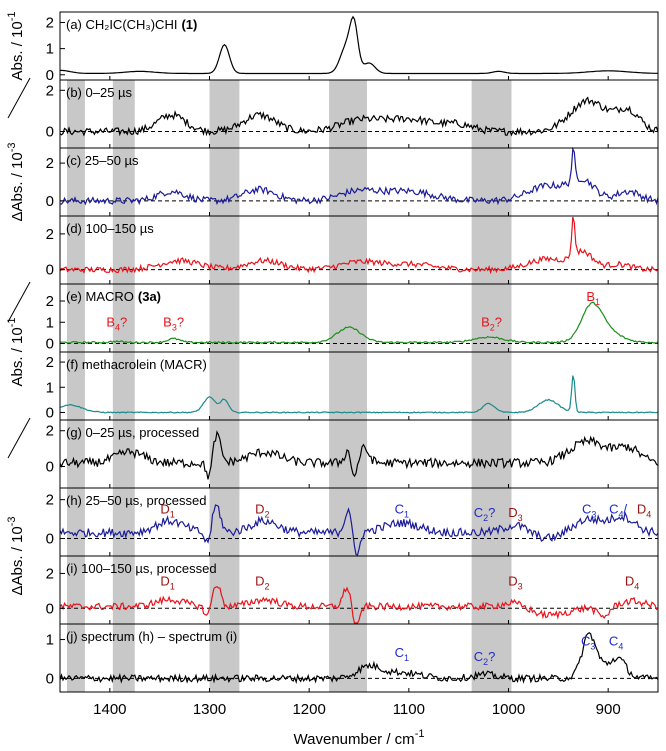 This screenshot has height=751, width=666. I want to click on series-line-d, so click(359, 245).